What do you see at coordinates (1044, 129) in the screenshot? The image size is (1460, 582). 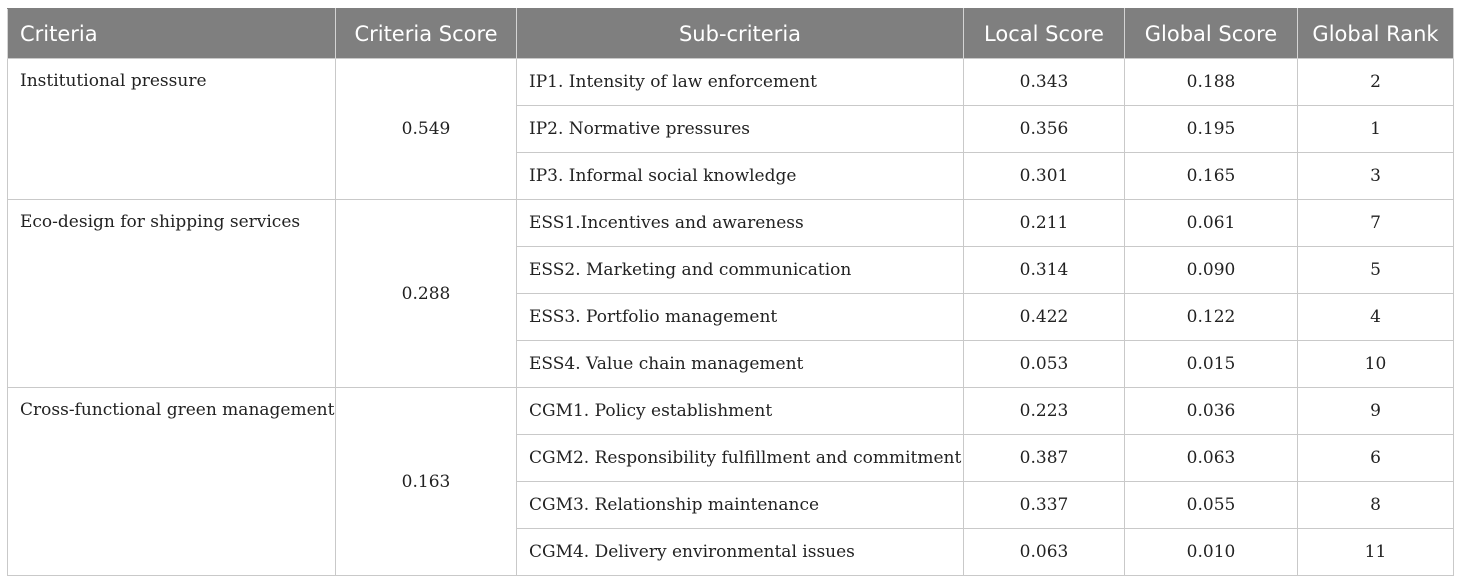 I see `local-score-cell: 0.356` at bounding box center [1044, 129].